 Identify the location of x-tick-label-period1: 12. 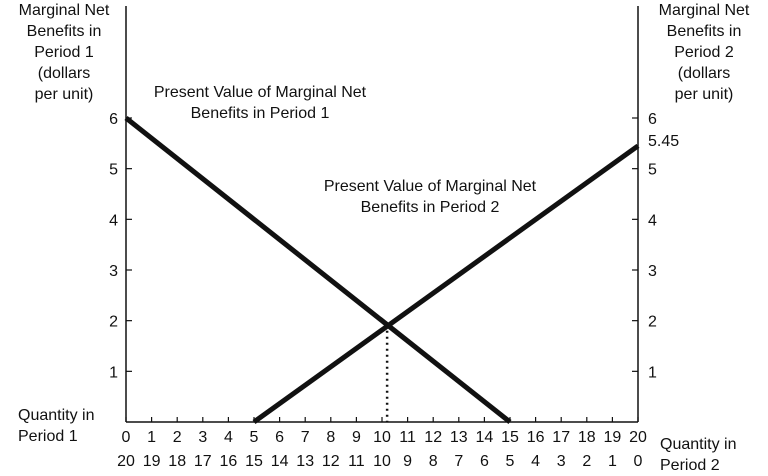
(433, 437).